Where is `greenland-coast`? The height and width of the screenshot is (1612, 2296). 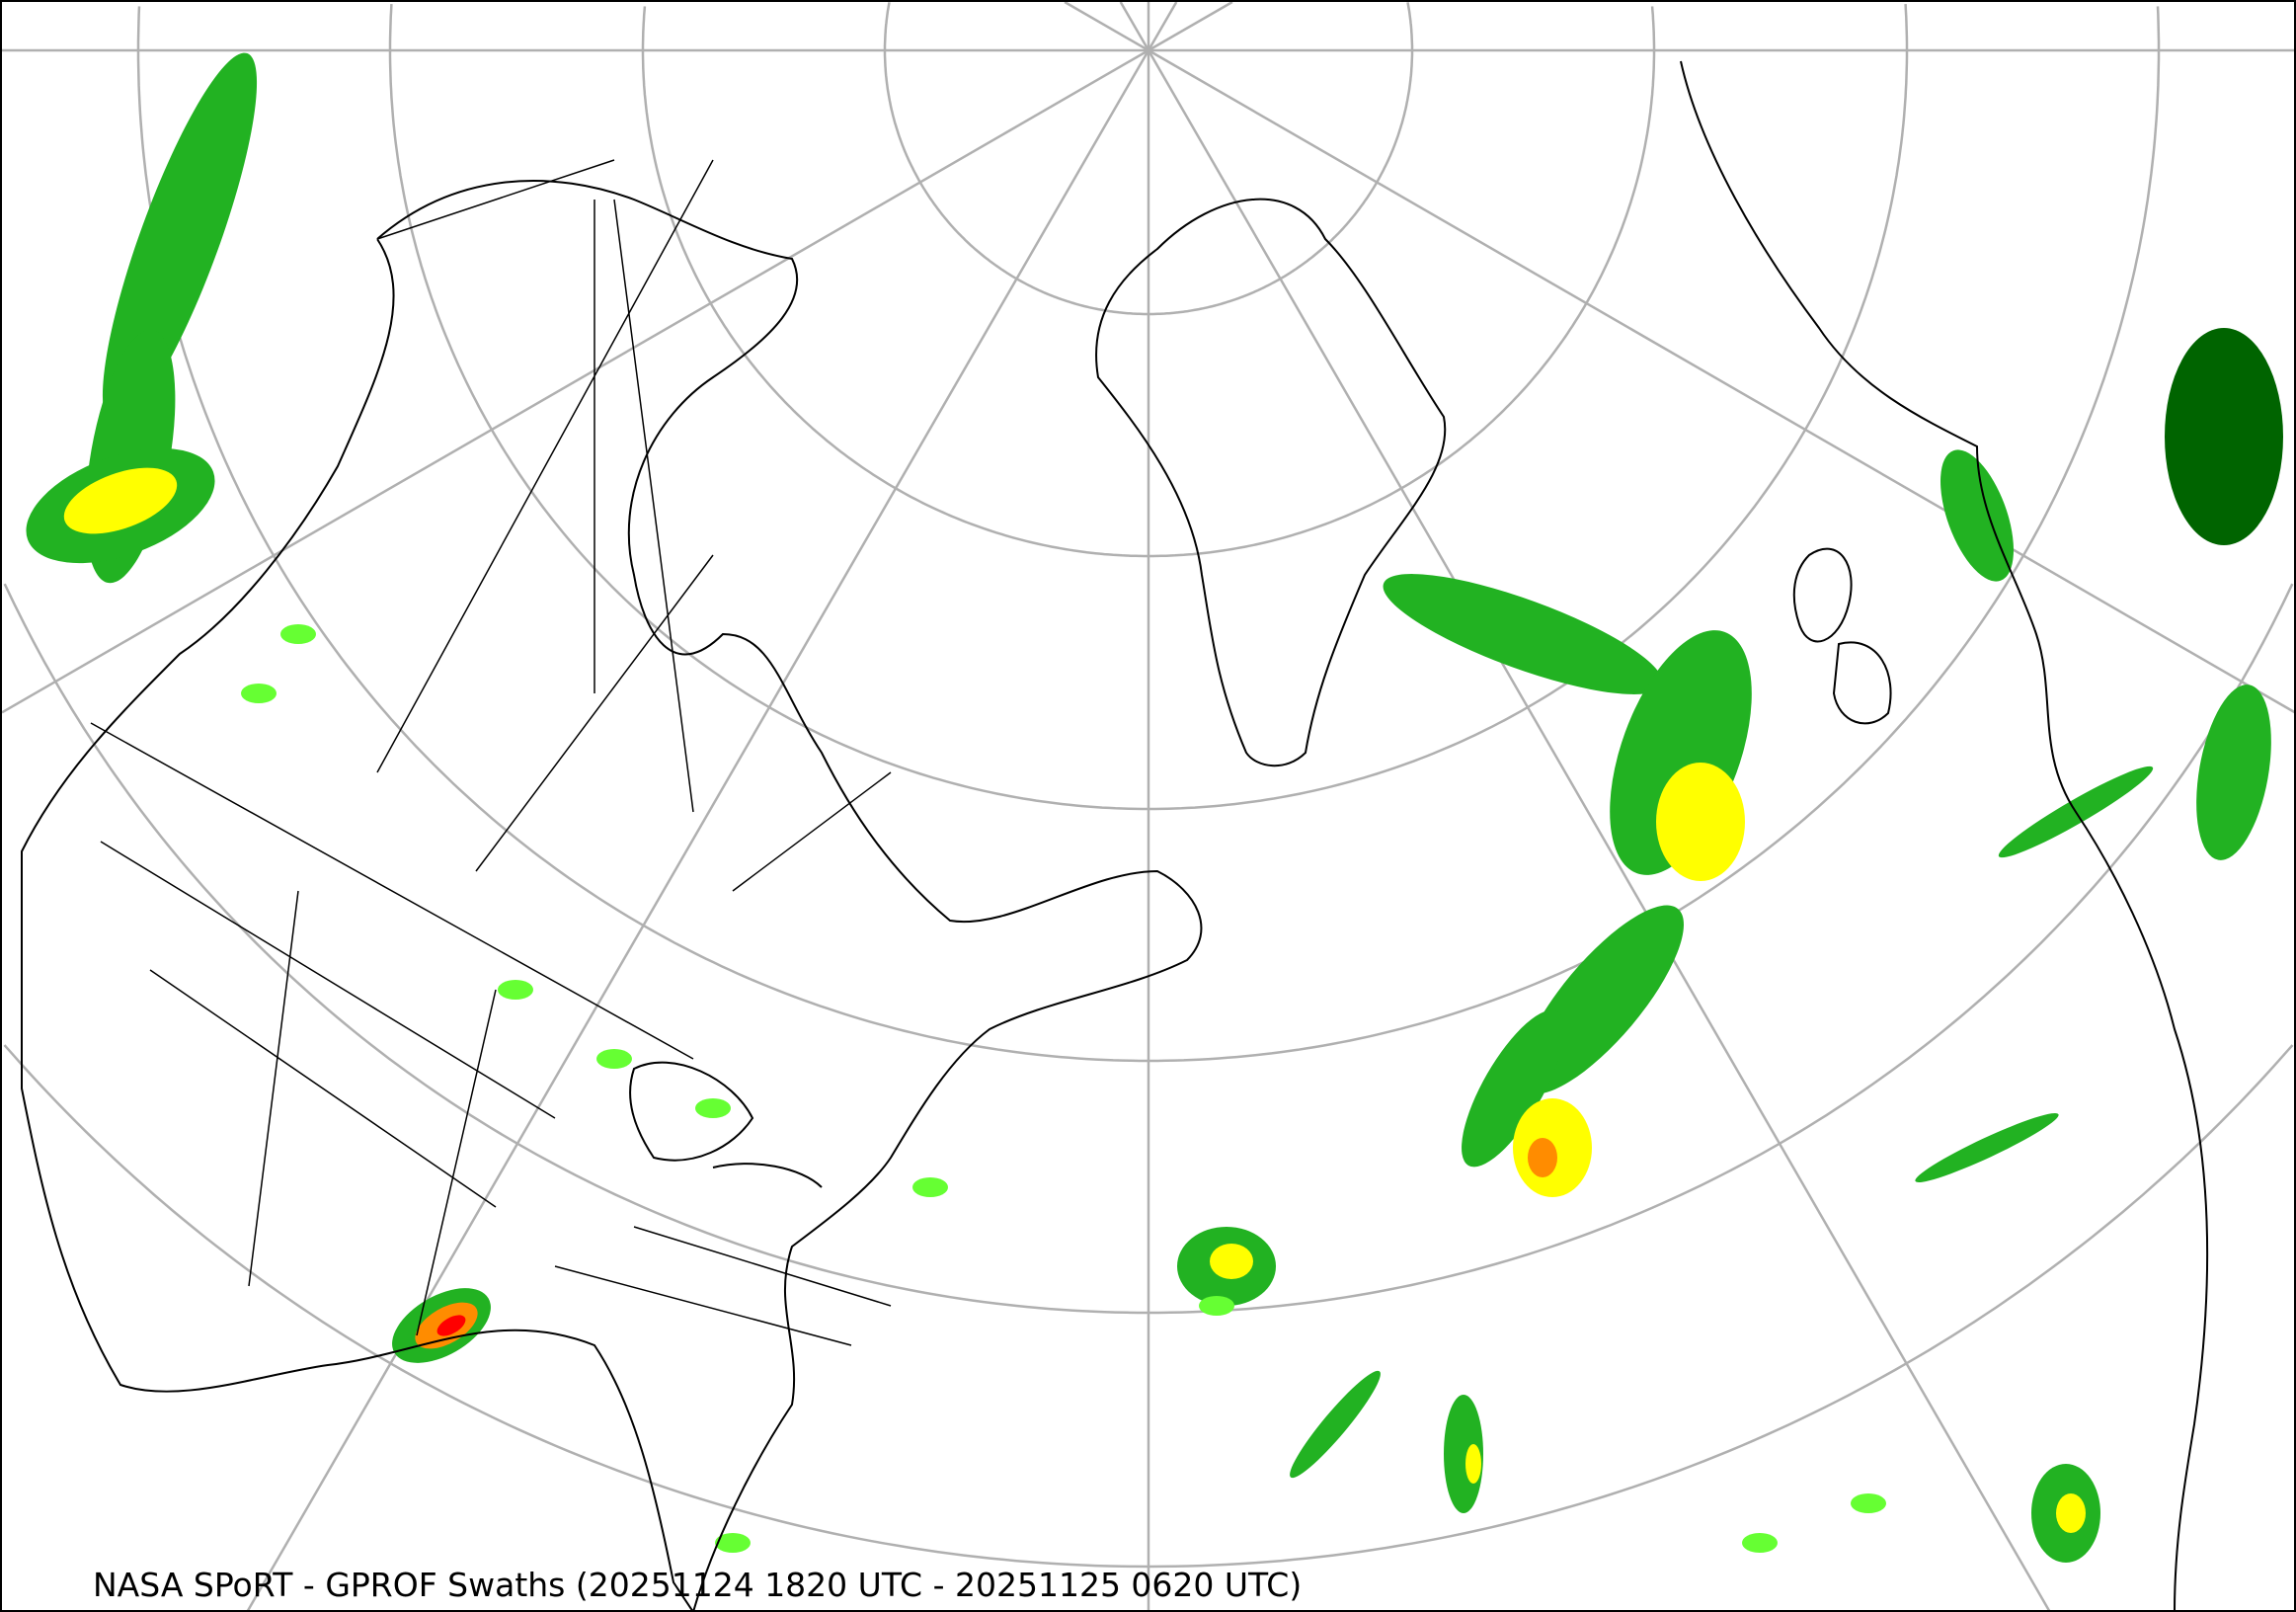 greenland-coast is located at coordinates (1271, 483).